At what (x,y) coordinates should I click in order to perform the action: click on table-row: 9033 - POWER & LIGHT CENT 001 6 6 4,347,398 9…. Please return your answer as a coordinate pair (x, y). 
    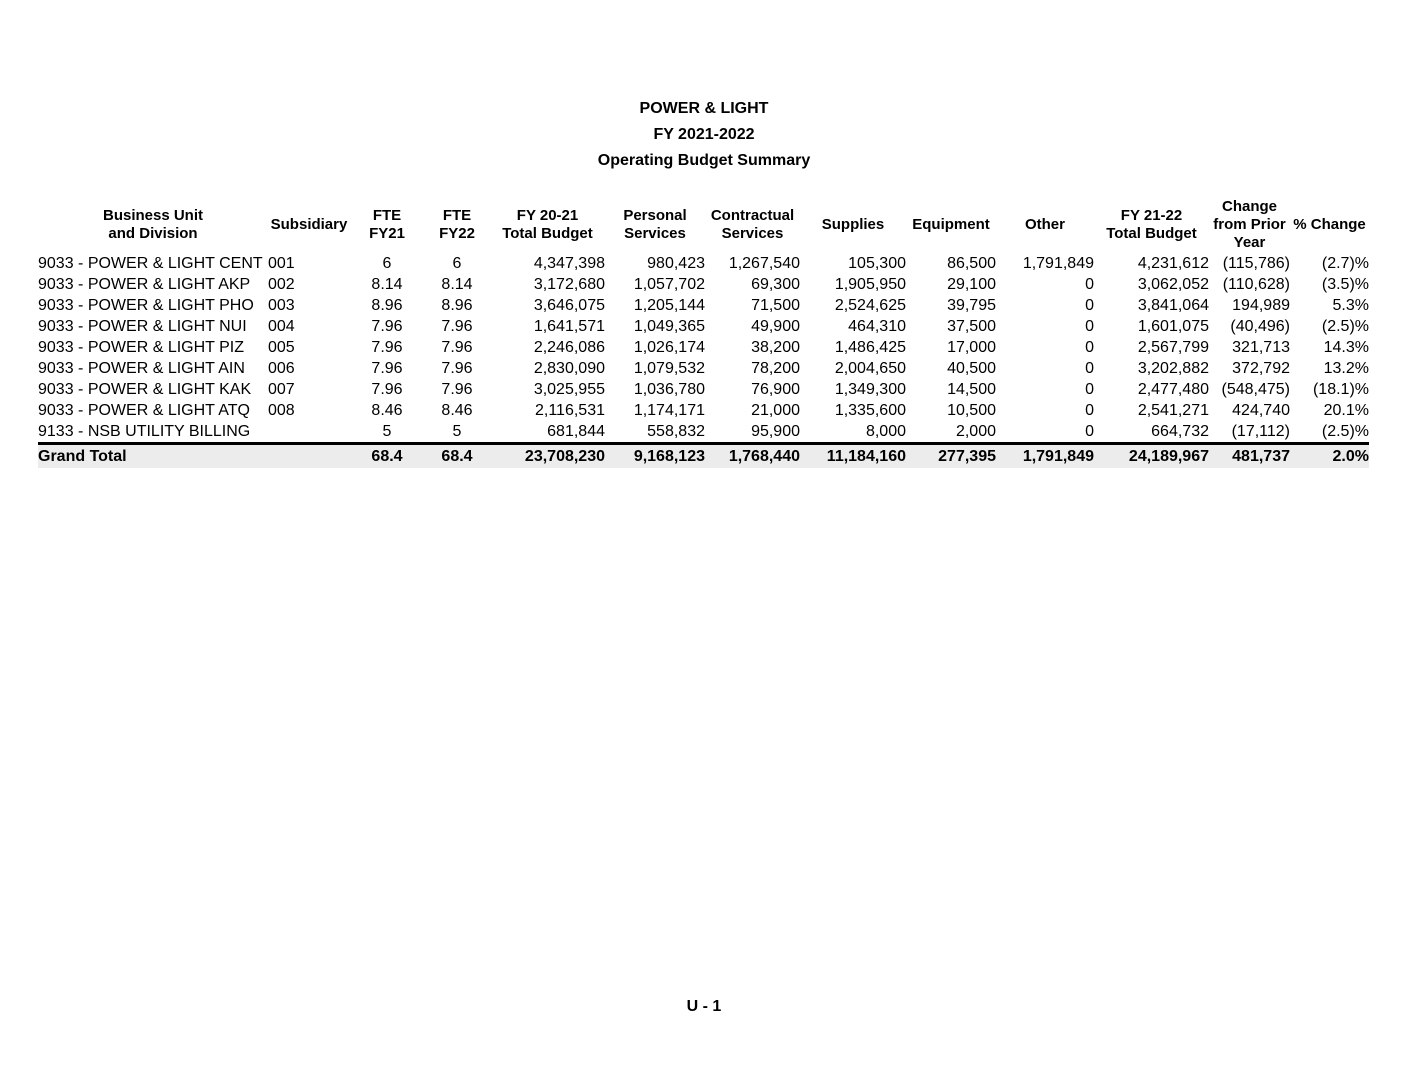
    Looking at the image, I should click on (703, 263).